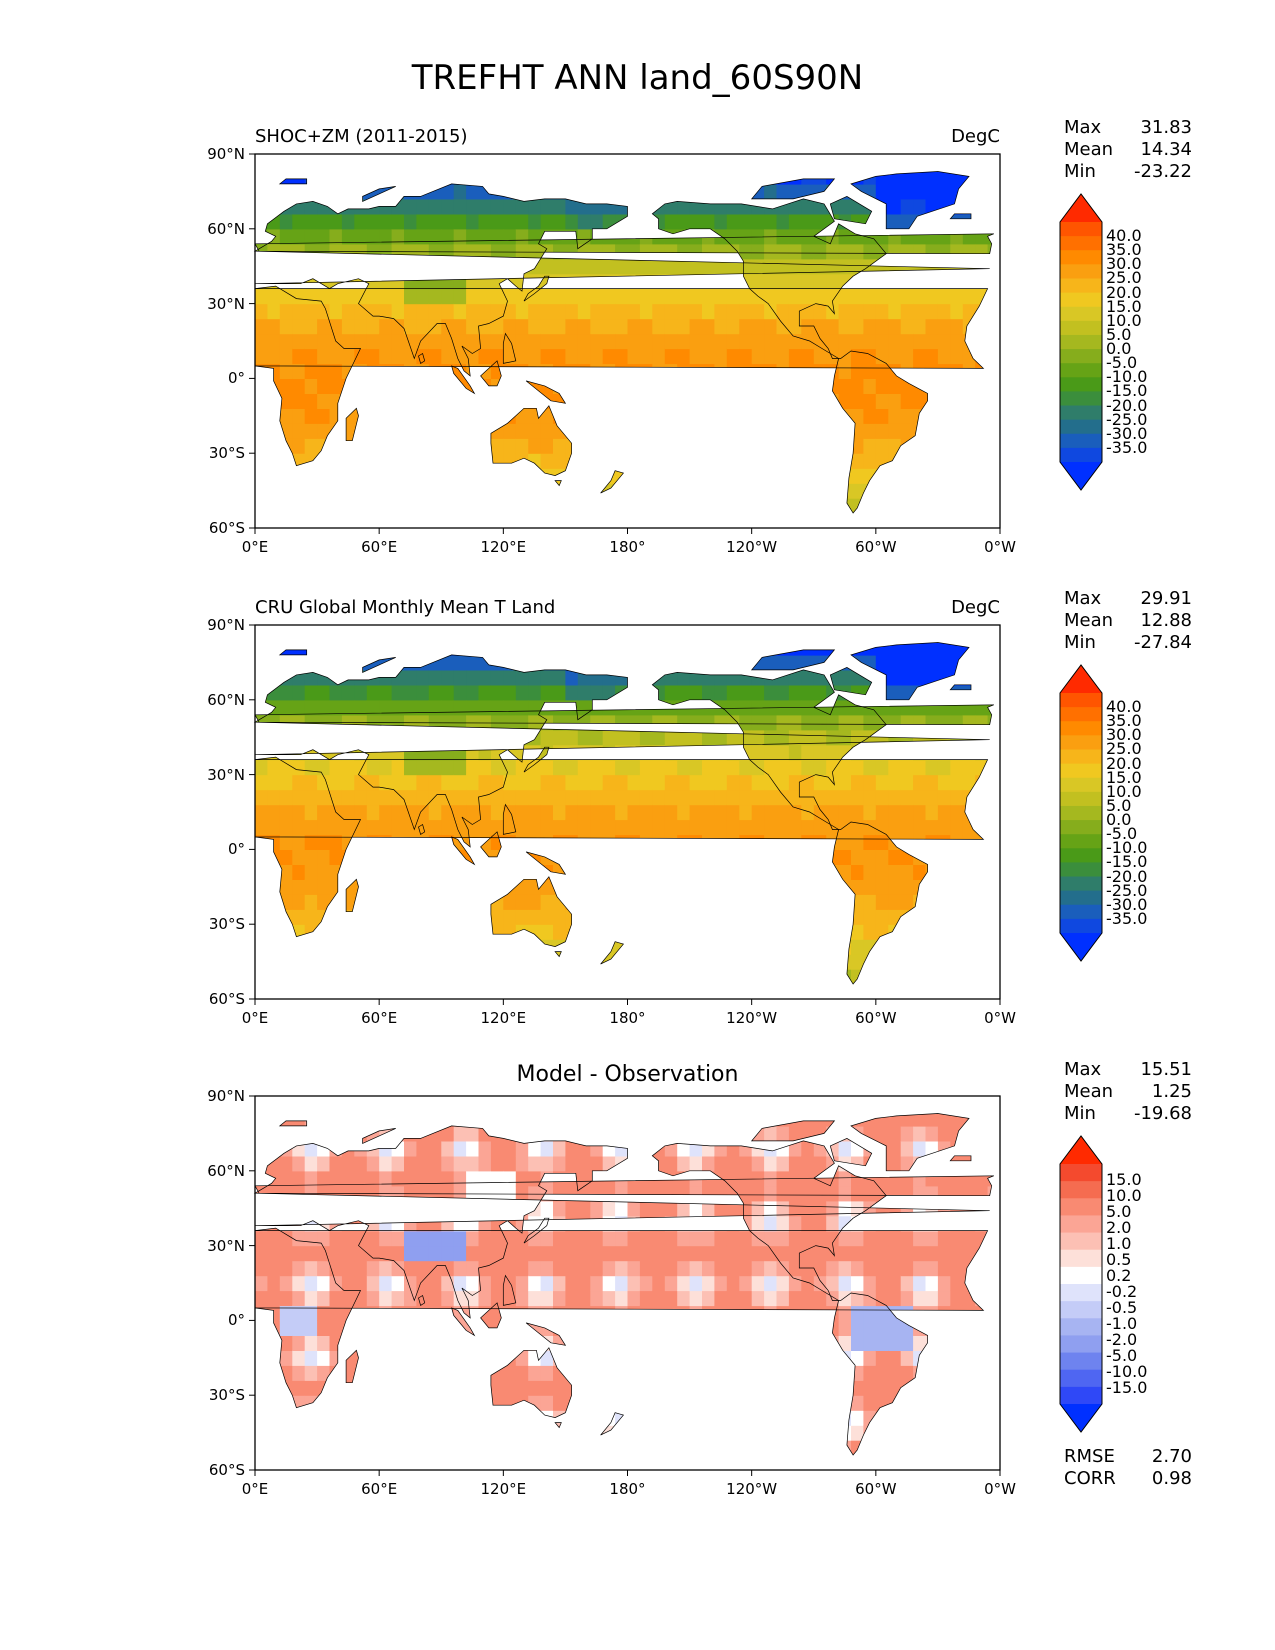  Describe the element at coordinates (226, 154) in the screenshot. I see `y-tick-label: 90°N` at that location.